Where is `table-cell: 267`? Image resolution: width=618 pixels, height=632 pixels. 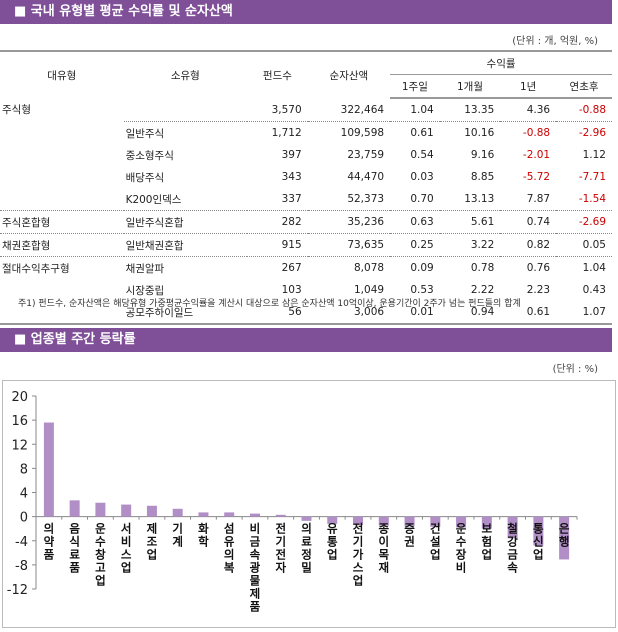
table-cell: 267 is located at coordinates (277, 267).